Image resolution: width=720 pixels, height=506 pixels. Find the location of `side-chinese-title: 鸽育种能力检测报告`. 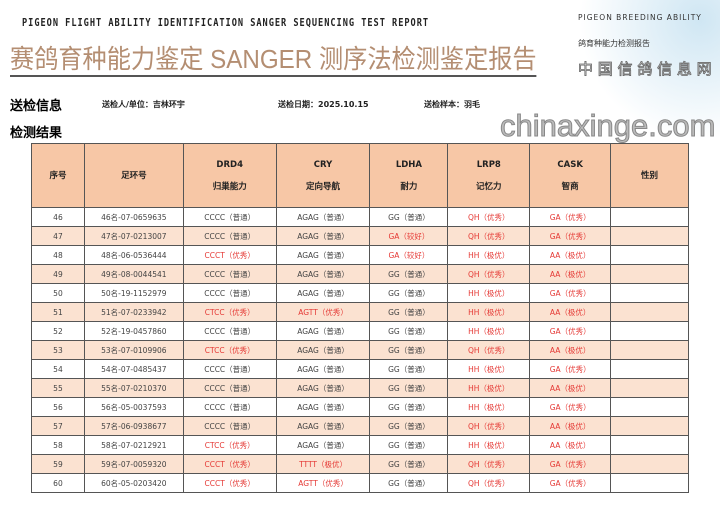

side-chinese-title: 鸽育种能力检测报告 is located at coordinates (614, 43).